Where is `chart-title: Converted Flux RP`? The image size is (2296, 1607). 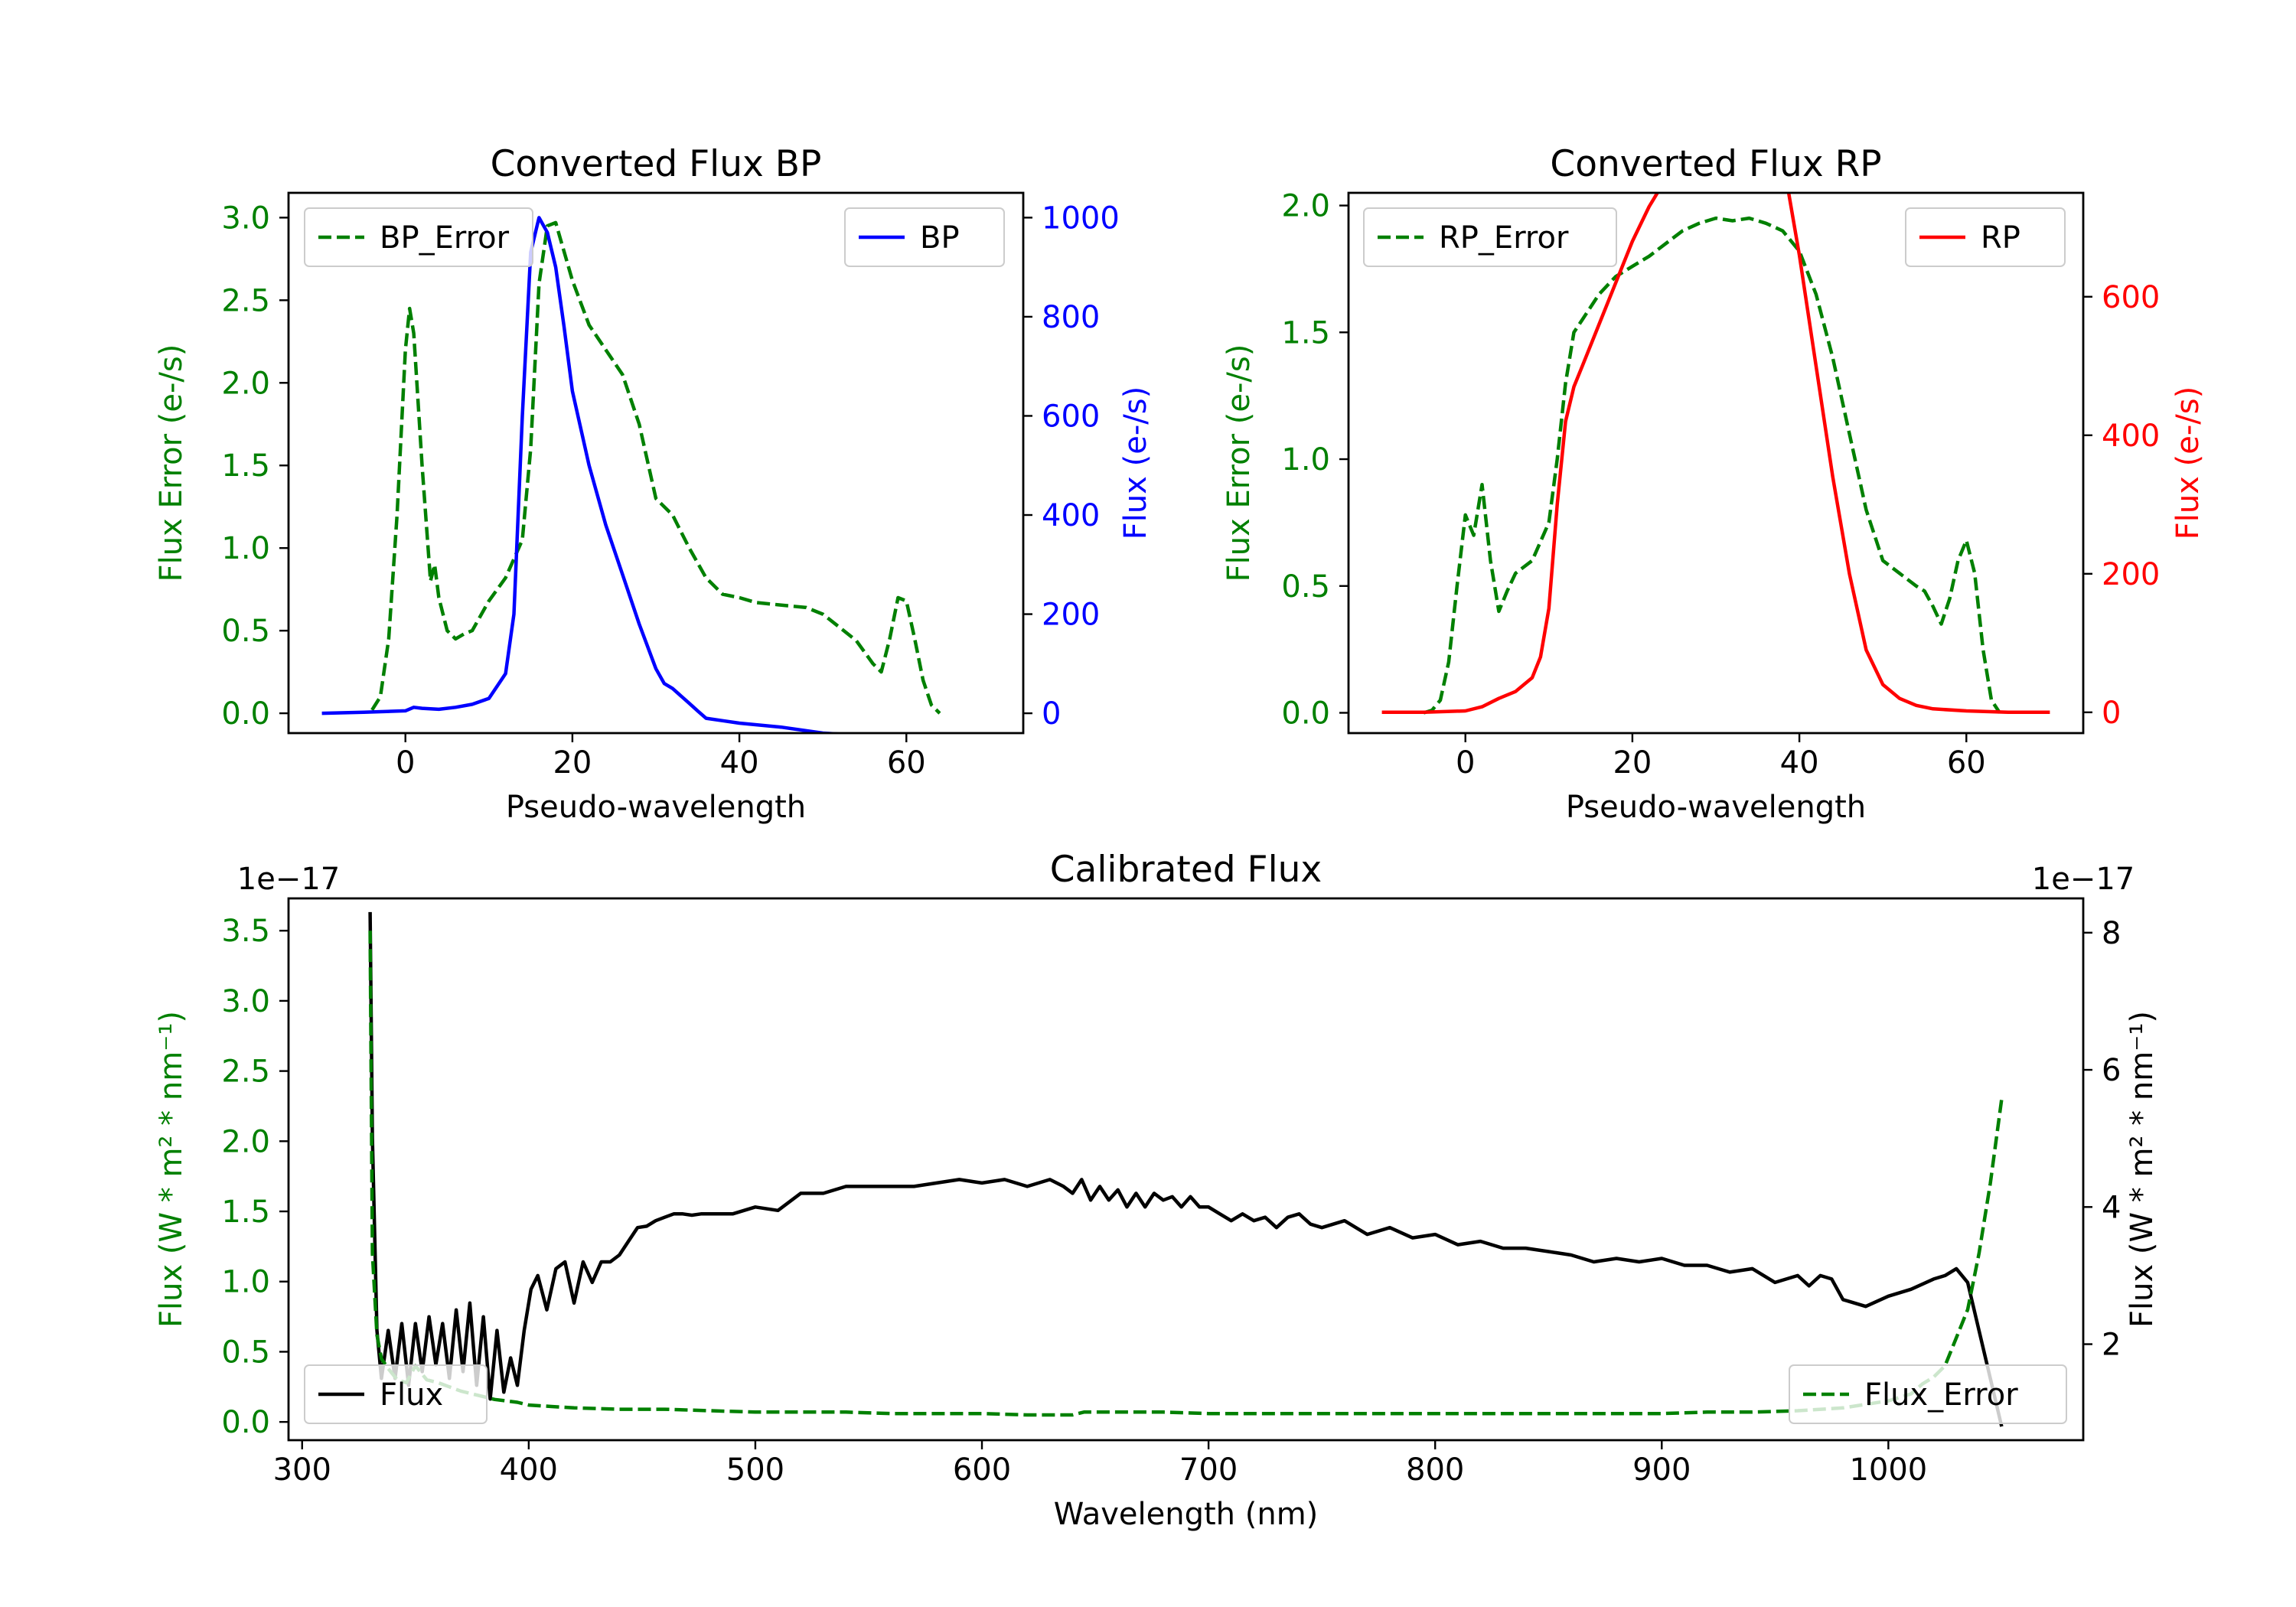 chart-title: Converted Flux RP is located at coordinates (1715, 164).